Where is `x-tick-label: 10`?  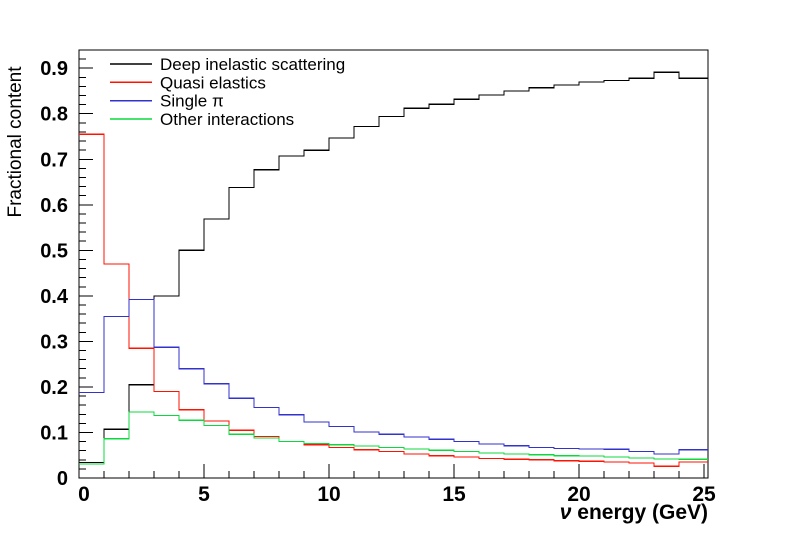
x-tick-label: 10 is located at coordinates (328, 494).